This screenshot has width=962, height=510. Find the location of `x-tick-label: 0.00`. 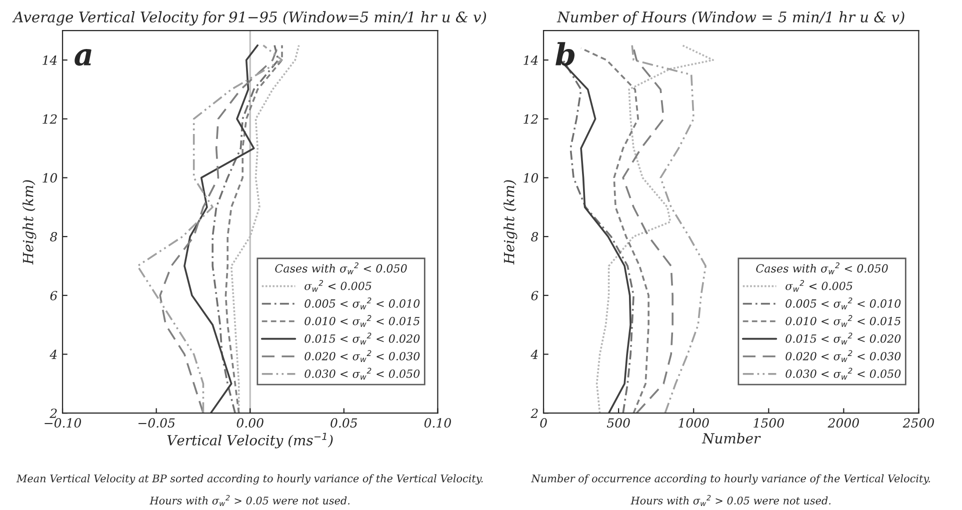

x-tick-label: 0.00 is located at coordinates (250, 423).